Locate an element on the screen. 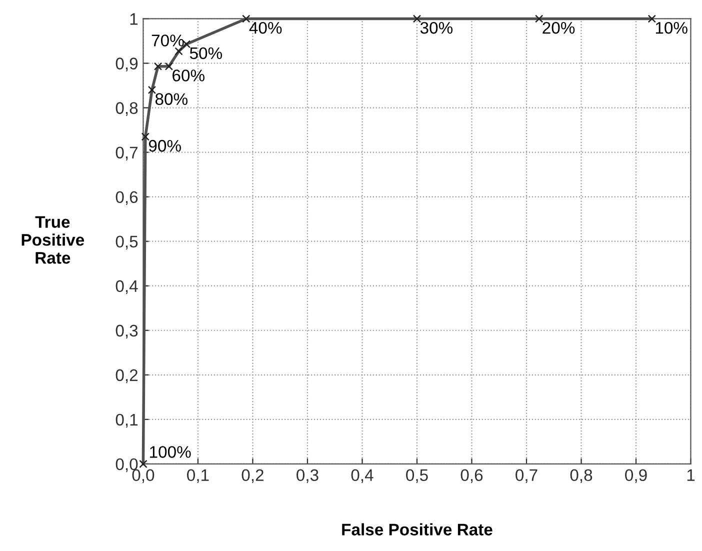  annotation: 60% is located at coordinates (188, 76).